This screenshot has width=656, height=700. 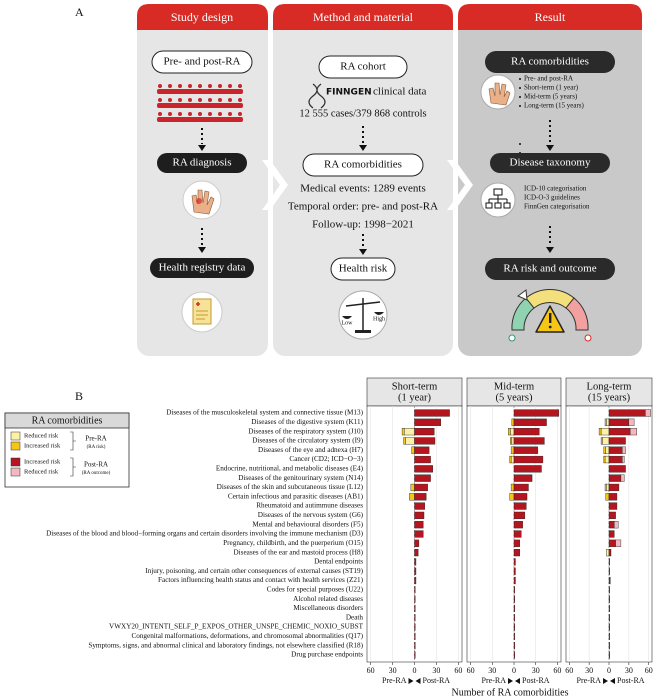 I want to click on x-tick-label: 0, so click(x=415, y=670).